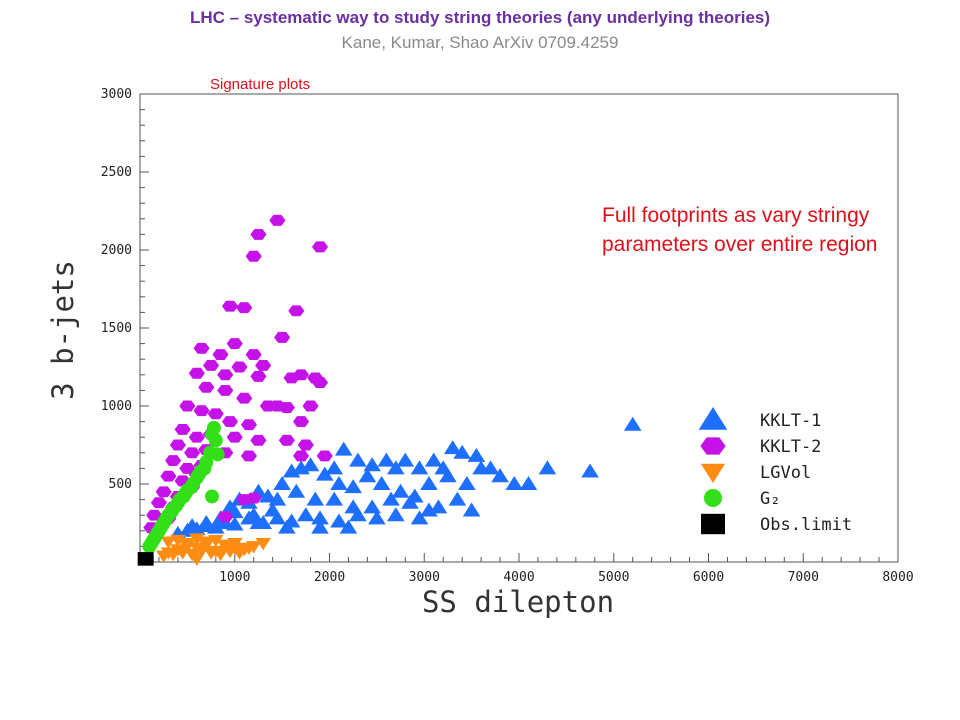 Image resolution: width=960 pixels, height=720 pixels. I want to click on x-tick-label: 3000, so click(424, 577).